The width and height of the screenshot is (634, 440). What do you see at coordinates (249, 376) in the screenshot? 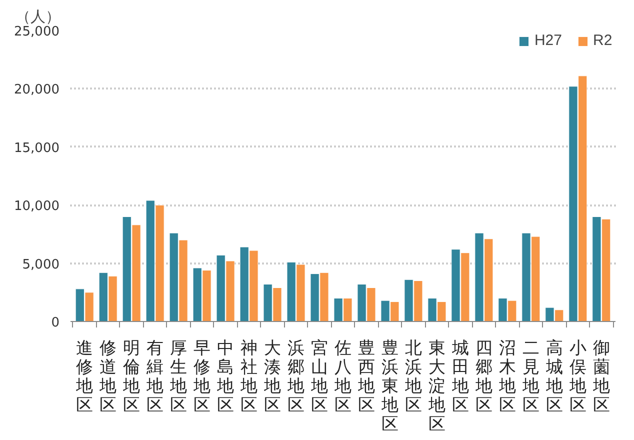
I see `x-tick-label: 神社地区` at bounding box center [249, 376].